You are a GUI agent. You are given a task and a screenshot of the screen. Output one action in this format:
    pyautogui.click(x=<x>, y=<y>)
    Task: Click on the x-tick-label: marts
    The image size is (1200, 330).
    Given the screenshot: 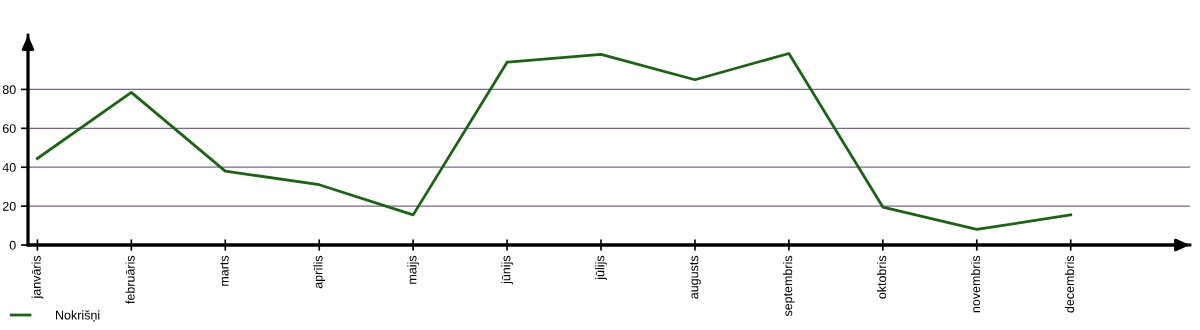 What is the action you would take?
    pyautogui.click(x=224, y=270)
    